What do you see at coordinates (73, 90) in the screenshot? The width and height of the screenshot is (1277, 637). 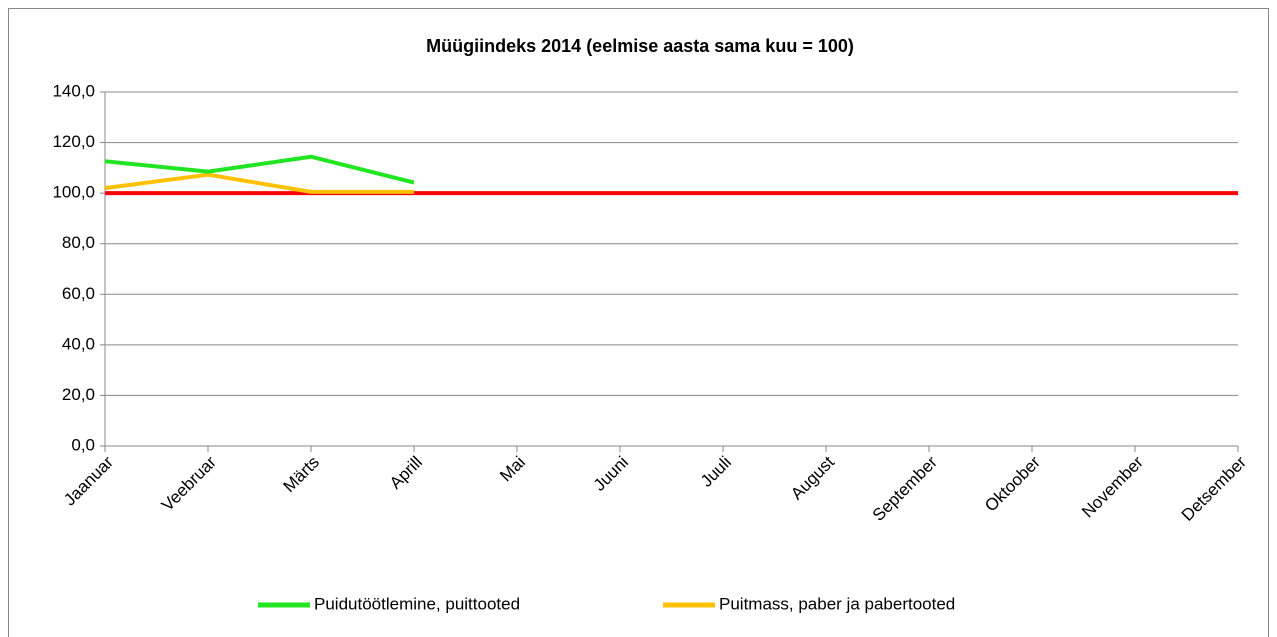 I see `y-tick-label: 140,0` at bounding box center [73, 90].